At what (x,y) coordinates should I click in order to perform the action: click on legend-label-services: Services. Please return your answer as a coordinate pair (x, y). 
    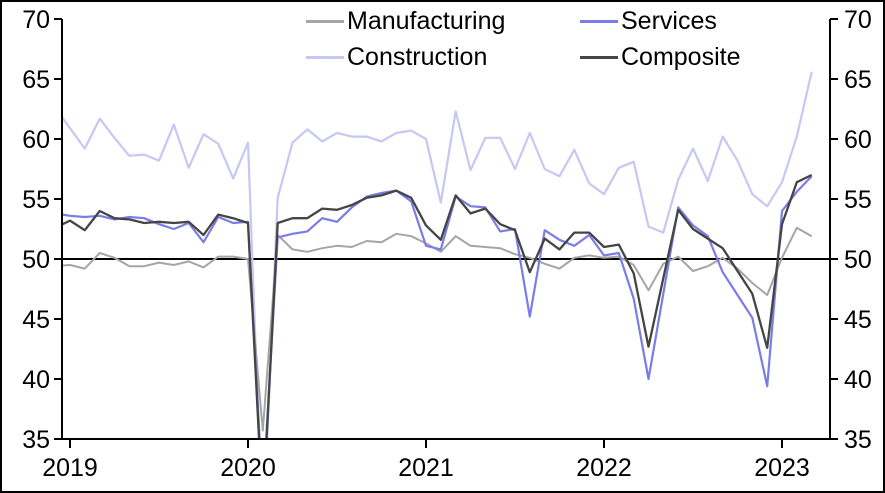
    Looking at the image, I should click on (669, 20).